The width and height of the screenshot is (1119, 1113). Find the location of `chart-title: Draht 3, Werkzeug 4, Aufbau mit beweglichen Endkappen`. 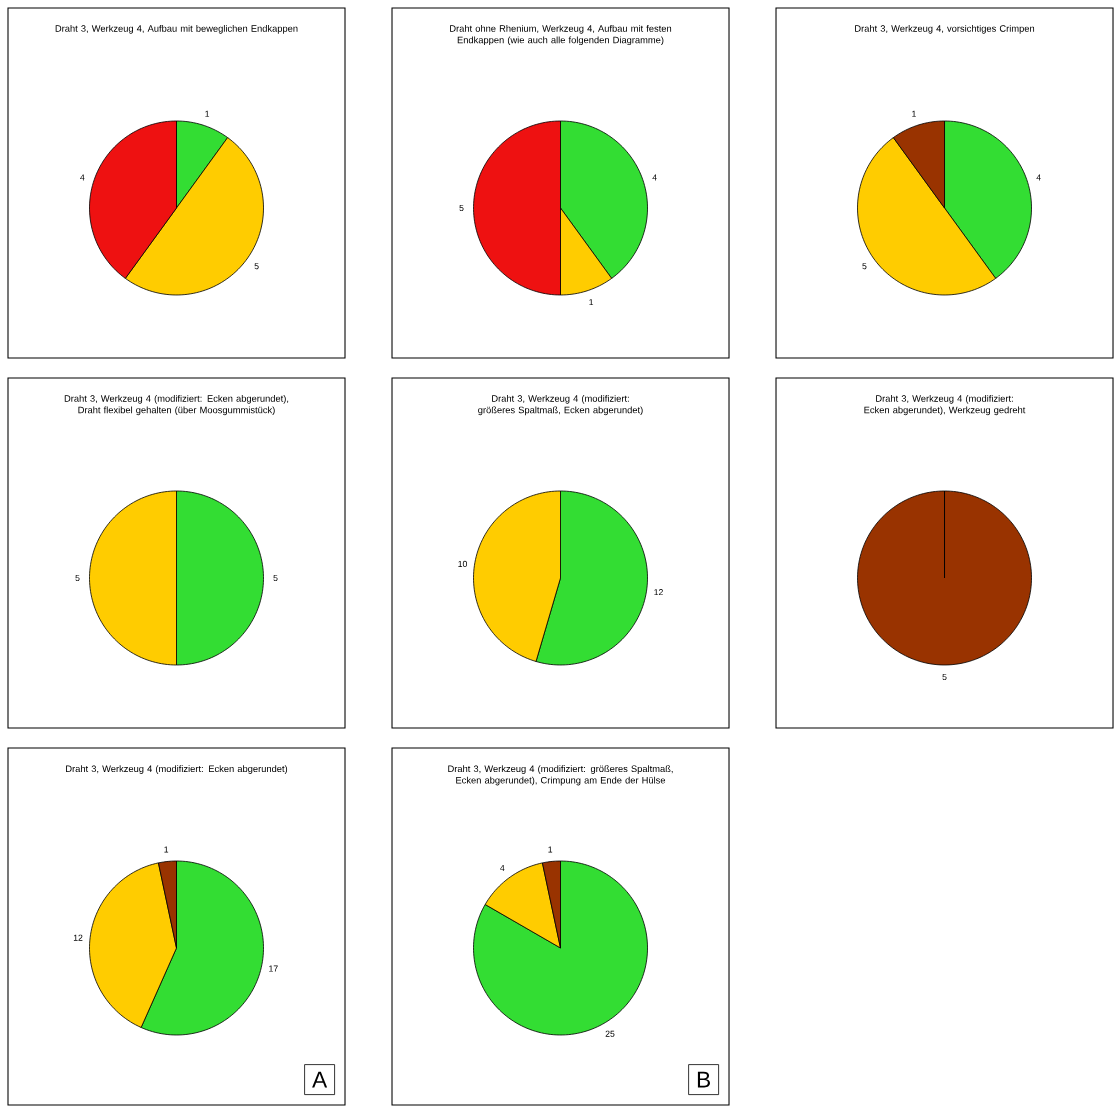

chart-title: Draht 3, Werkzeug 4, Aufbau mit beweglichen Endkappen is located at coordinates (176, 29).